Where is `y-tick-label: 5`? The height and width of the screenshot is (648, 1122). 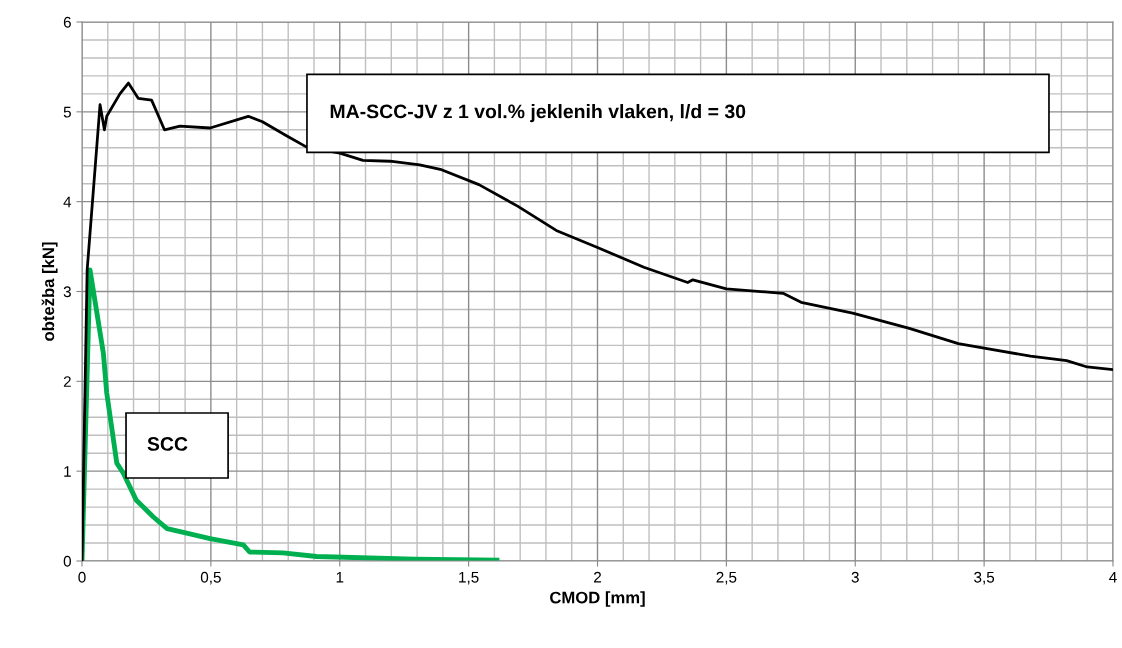
y-tick-label: 5 is located at coordinates (67, 112).